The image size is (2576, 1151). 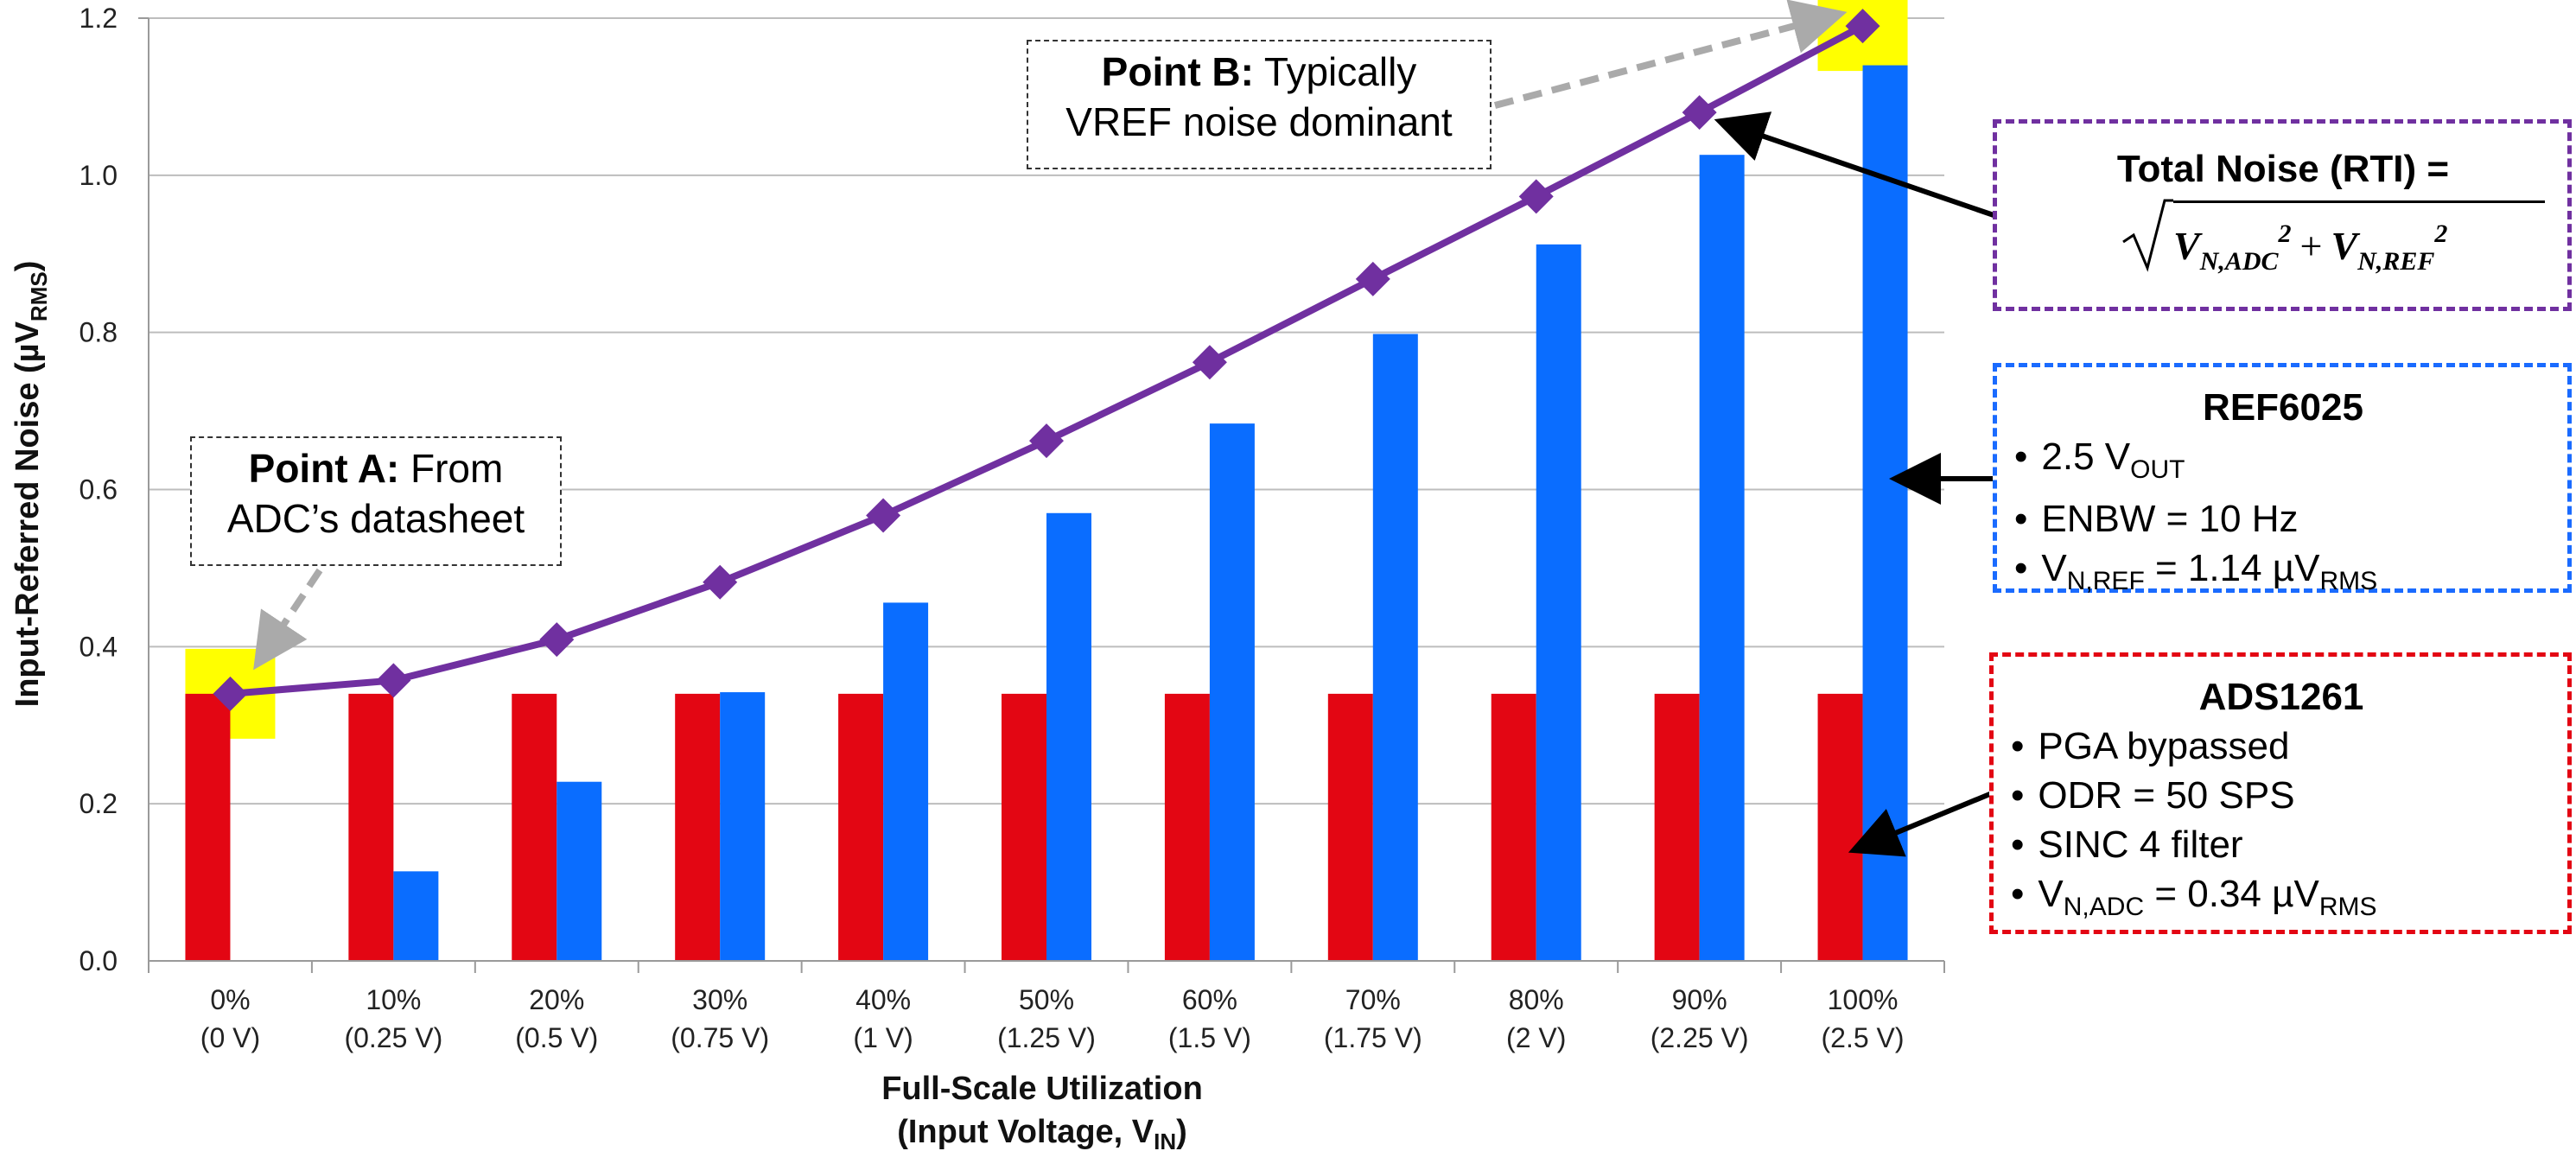 I want to click on adc-item-noise: VN,ADC = 0.34 µVRMS, so click(x=2281, y=900).